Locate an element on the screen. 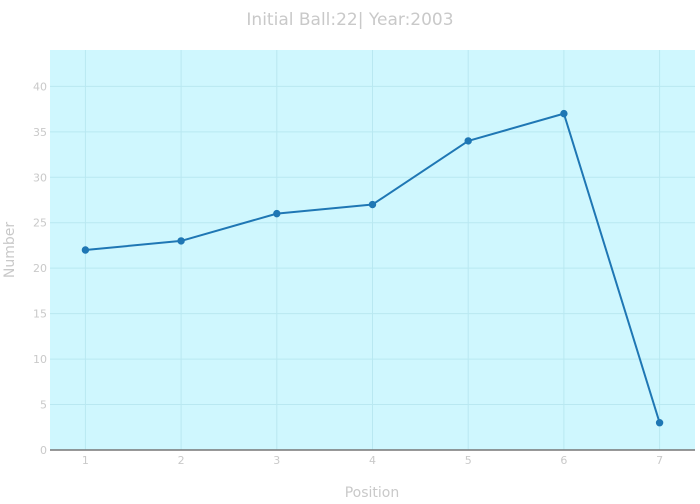 This screenshot has width=700, height=504. y-tick-label: 30 is located at coordinates (40, 177).